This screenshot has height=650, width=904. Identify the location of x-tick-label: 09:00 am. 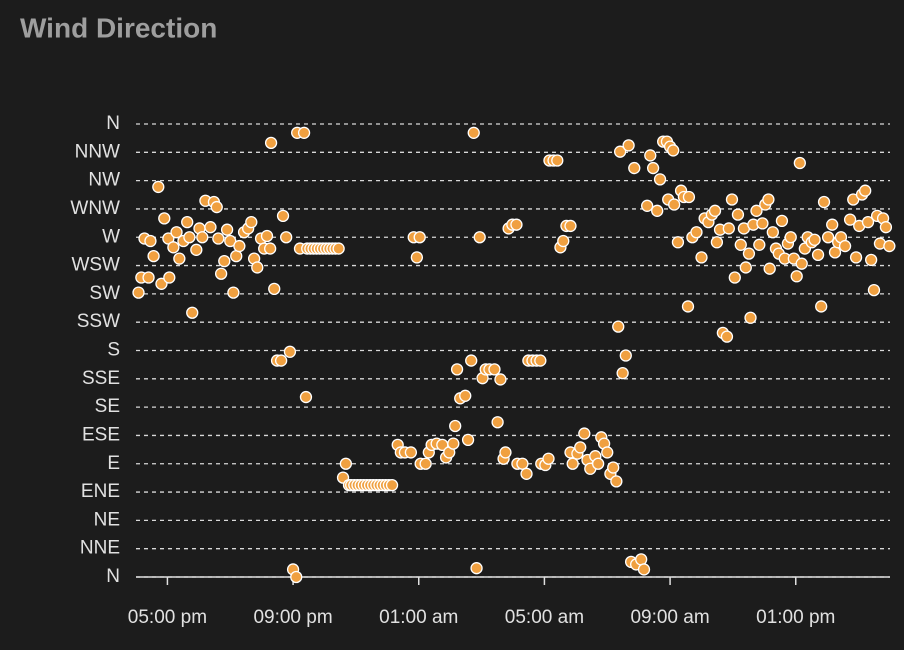
(669, 617).